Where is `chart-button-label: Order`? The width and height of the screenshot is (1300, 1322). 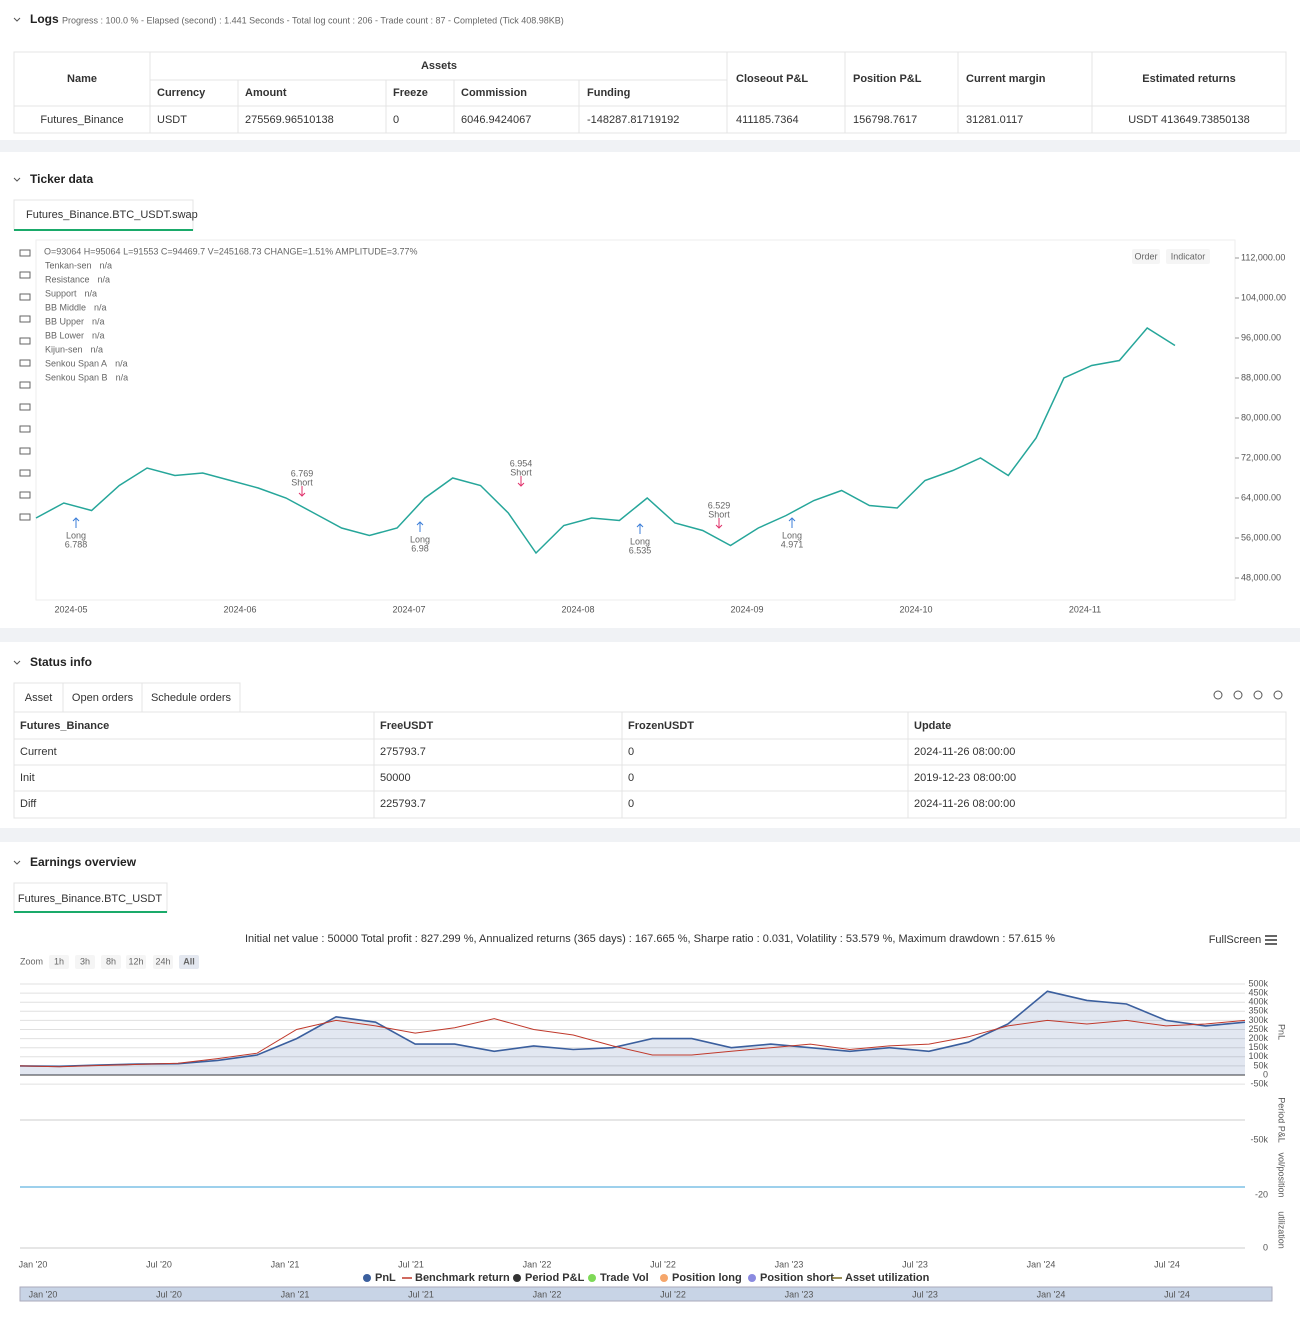 chart-button-label: Order is located at coordinates (1145, 256).